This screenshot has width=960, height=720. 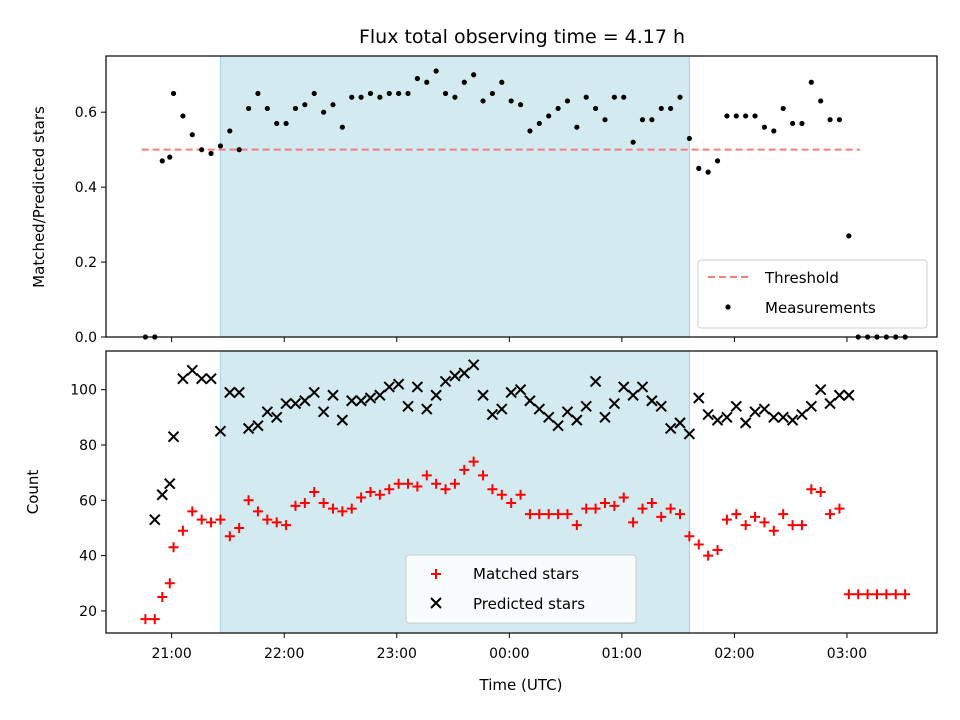 I want to click on legend-predicted-label: Predicted stars, so click(x=529, y=604).